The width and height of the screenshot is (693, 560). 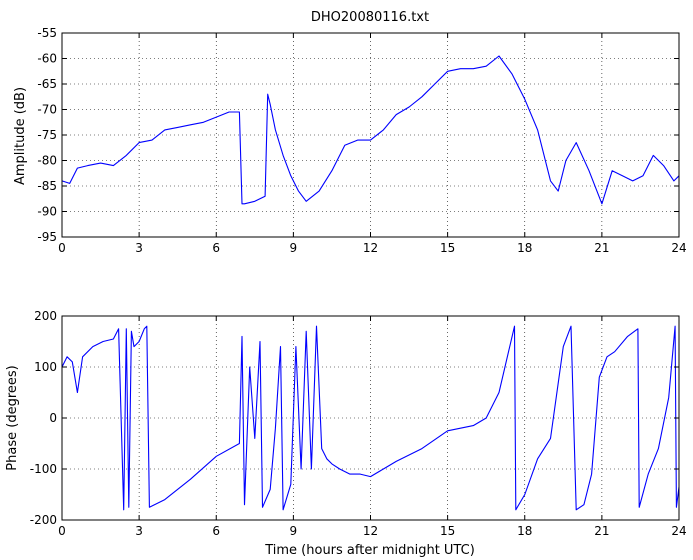 What do you see at coordinates (47, 237) in the screenshot?
I see `amplitude-y-tick-label: -95` at bounding box center [47, 237].